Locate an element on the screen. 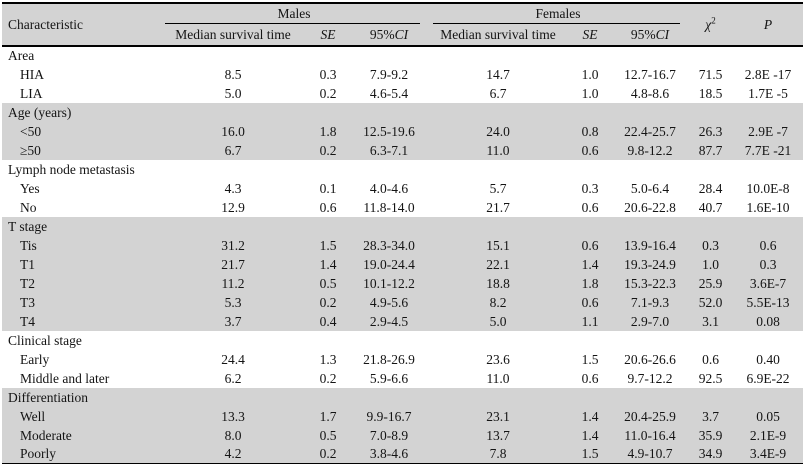 This screenshot has height=464, width=805. chi-square-cell: 0.3 is located at coordinates (710, 245).